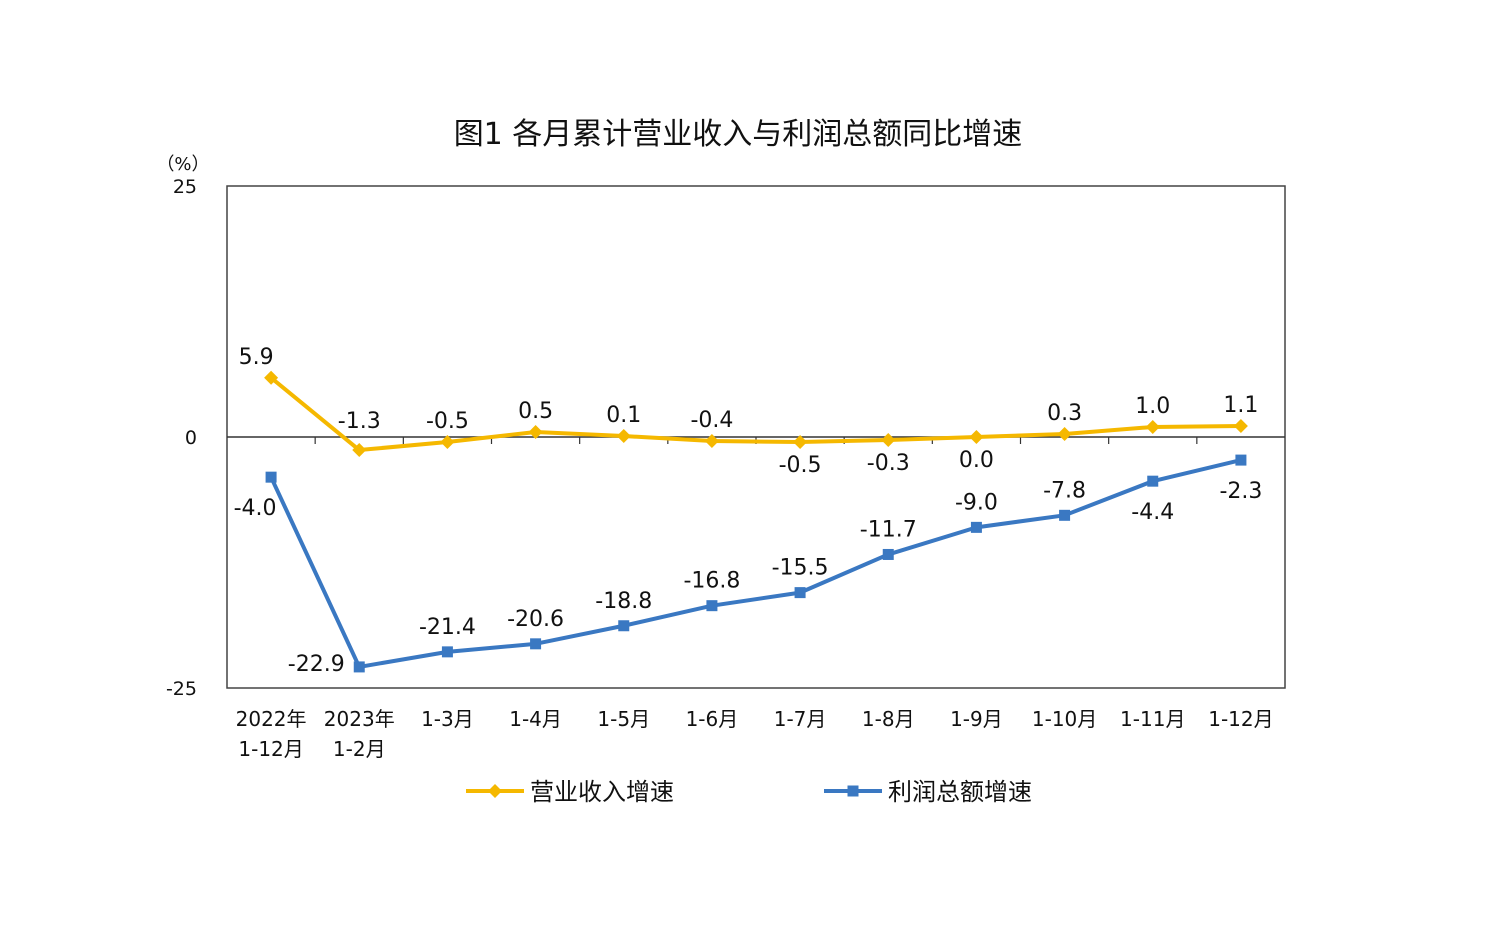 This screenshot has height=937, width=1503. What do you see at coordinates (447, 719) in the screenshot?
I see `x-tick-label: 1-3月` at bounding box center [447, 719].